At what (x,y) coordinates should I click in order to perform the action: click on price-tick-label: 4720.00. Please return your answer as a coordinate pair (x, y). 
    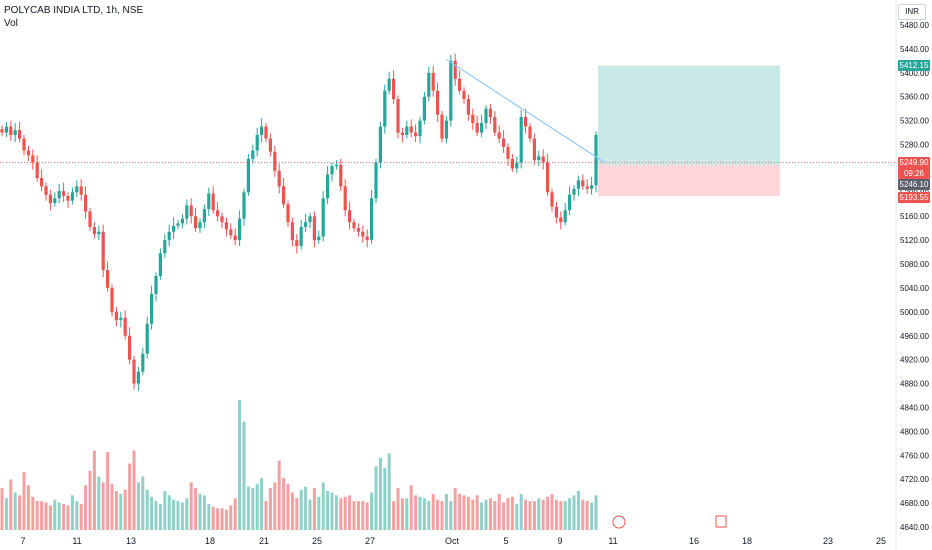
    Looking at the image, I should click on (914, 479).